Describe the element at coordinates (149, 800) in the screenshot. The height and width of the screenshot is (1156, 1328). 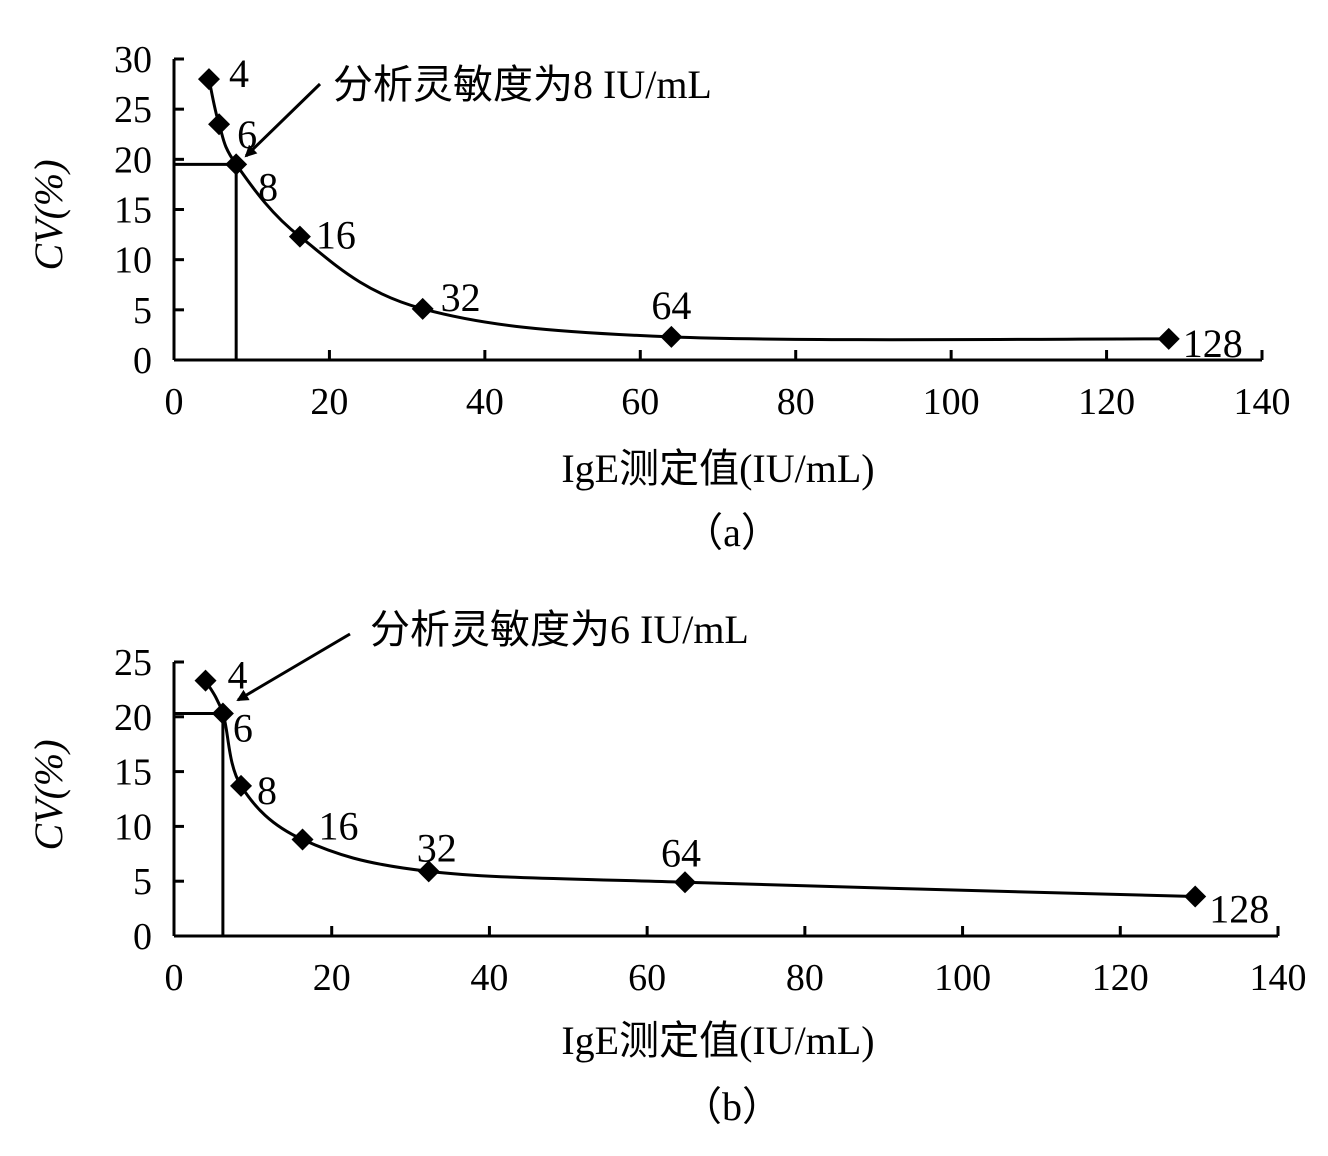
I see `y-axis-ticks: 0 5 10 15 20 25` at that location.